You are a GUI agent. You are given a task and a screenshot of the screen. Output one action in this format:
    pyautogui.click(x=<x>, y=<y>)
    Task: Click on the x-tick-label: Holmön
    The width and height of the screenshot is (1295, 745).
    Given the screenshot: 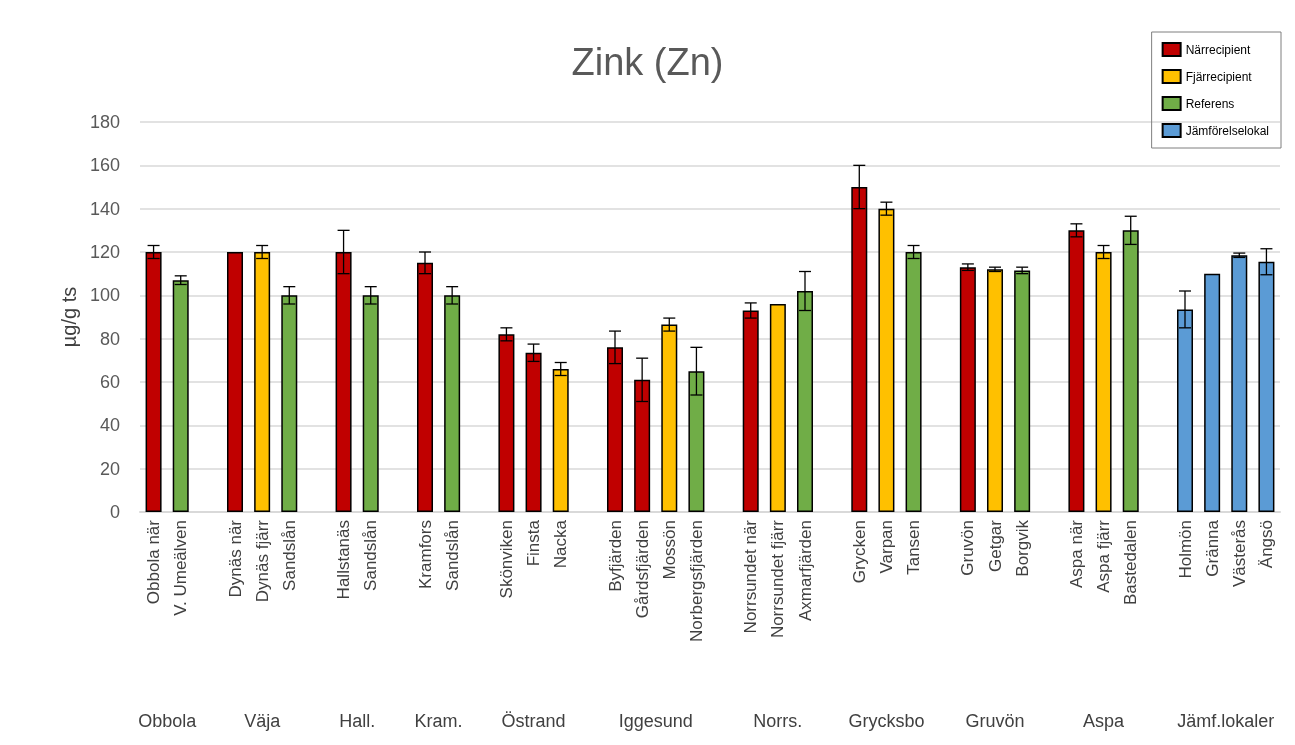 What is the action you would take?
    pyautogui.click(x=1185, y=549)
    